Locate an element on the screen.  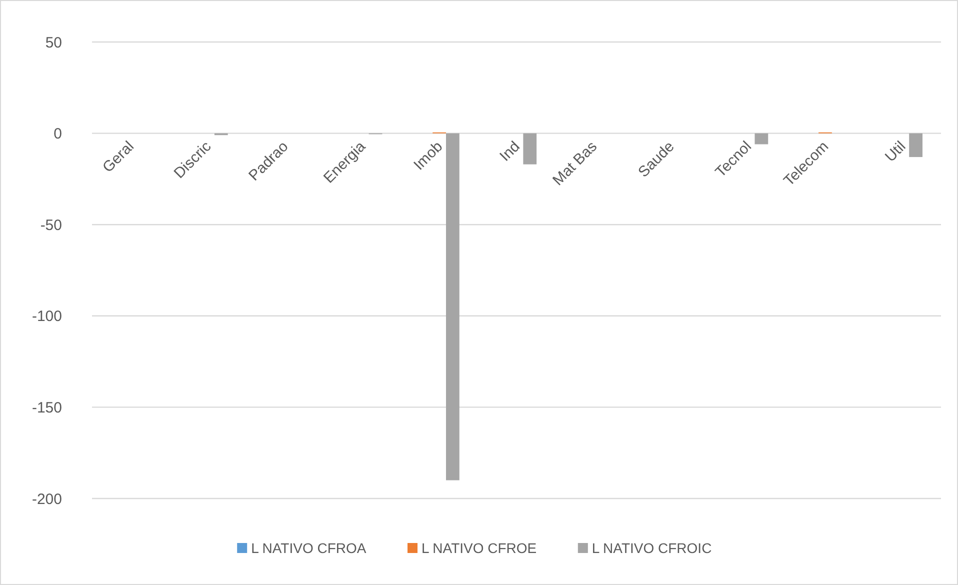
y-tick-label: -50 is located at coordinates (51, 225).